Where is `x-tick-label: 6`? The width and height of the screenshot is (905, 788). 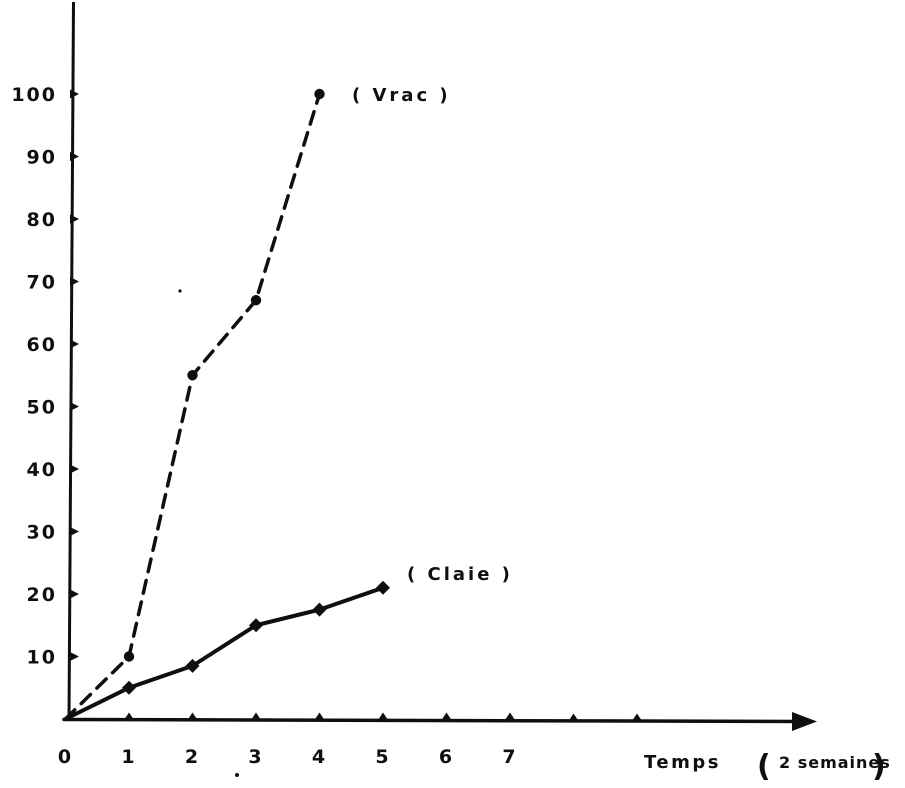 x-tick-label: 6 is located at coordinates (446, 757).